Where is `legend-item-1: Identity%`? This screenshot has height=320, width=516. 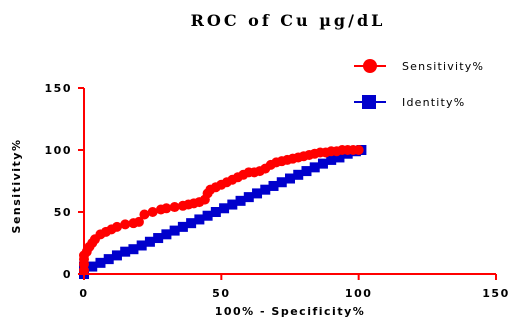
legend-item-1: Identity% is located at coordinates (409, 102).